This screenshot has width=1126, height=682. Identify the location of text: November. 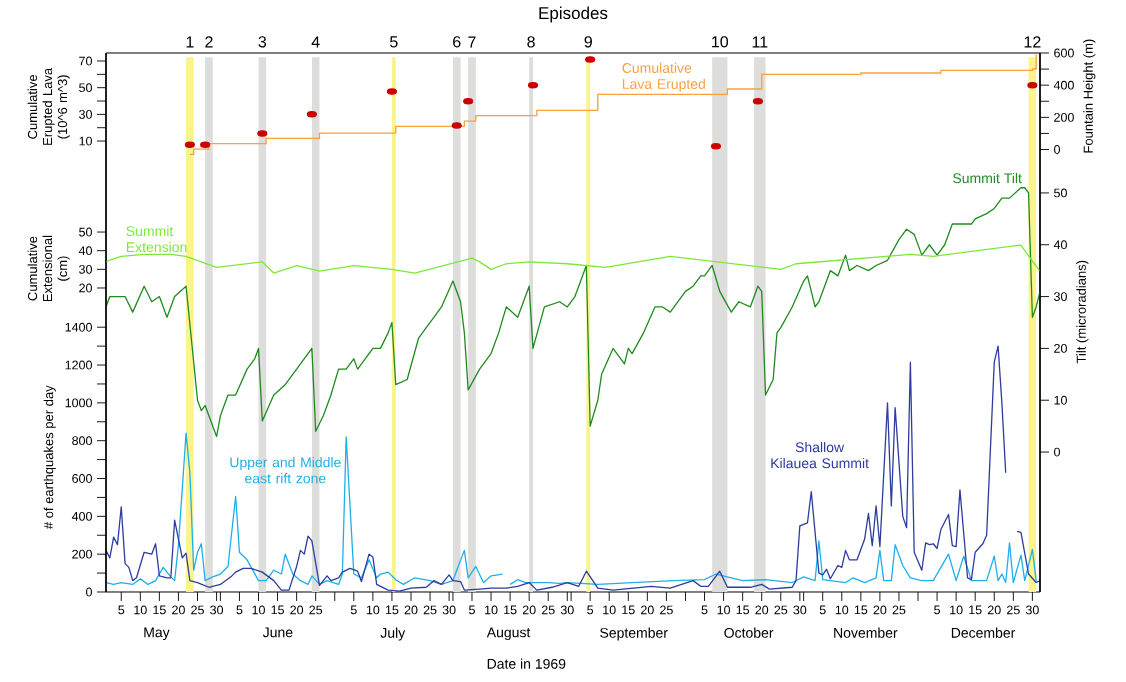
(866, 632).